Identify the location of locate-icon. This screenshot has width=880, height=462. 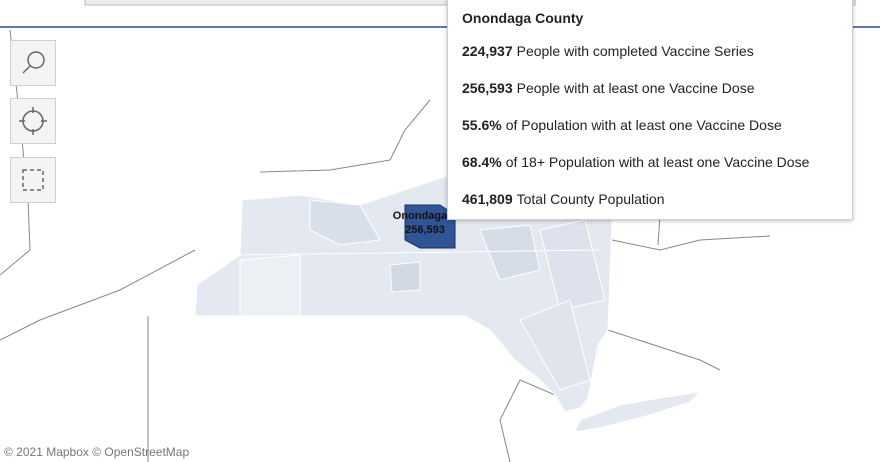
(33, 121).